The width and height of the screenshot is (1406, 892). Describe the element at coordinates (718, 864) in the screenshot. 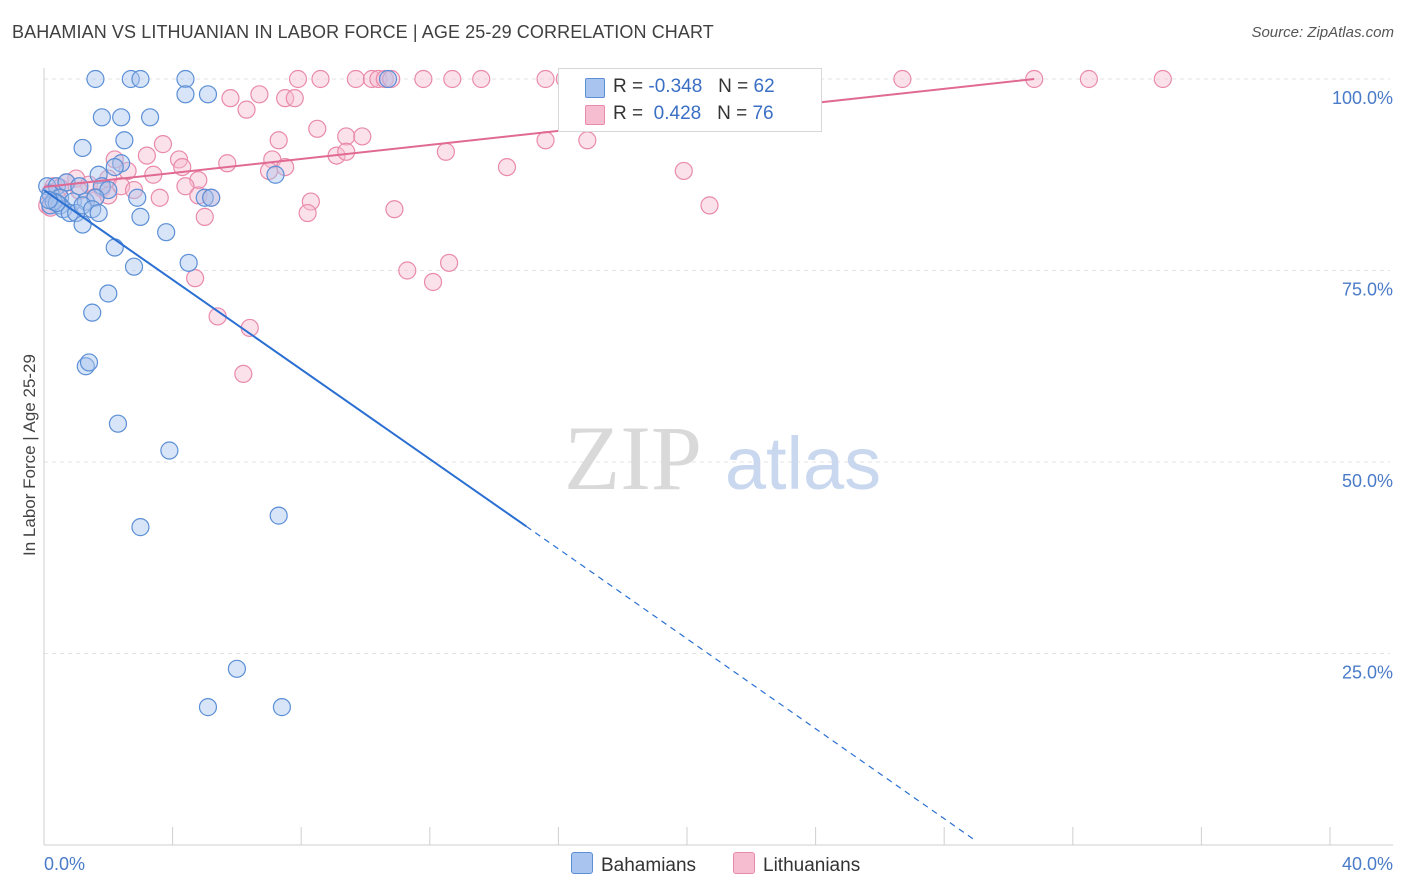

I see `x-tick-labels: 0.0% 40.0%` at that location.